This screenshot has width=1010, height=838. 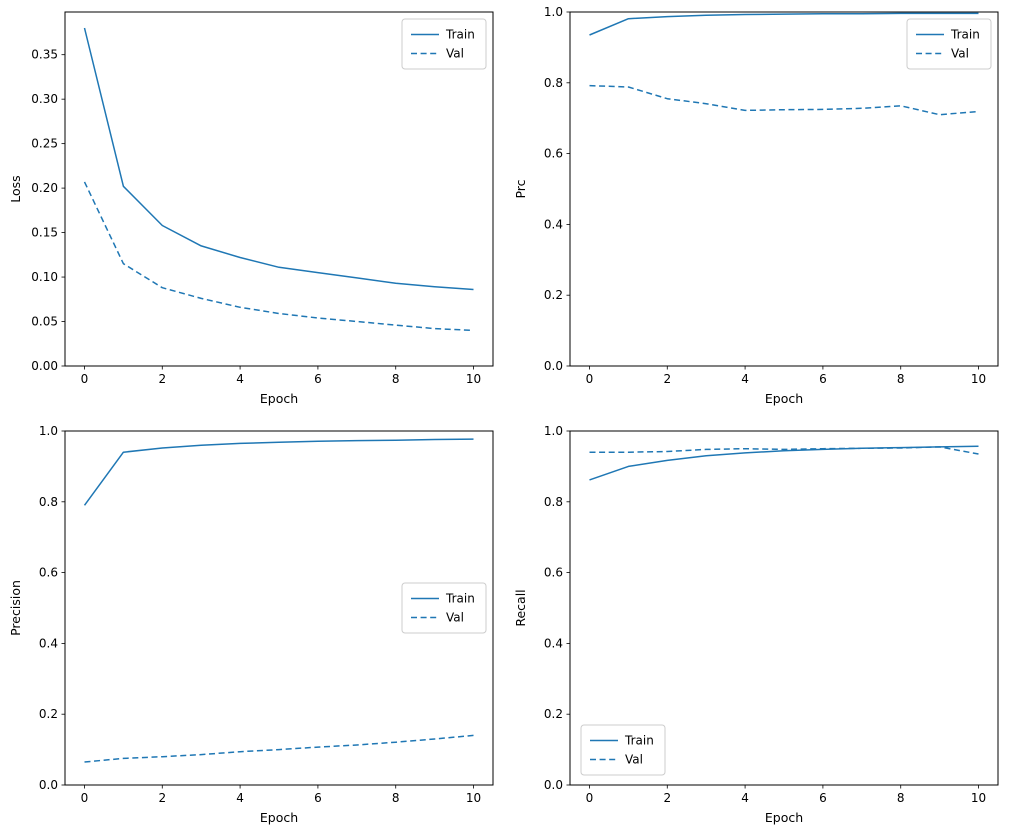 What do you see at coordinates (44, 99) in the screenshot?
I see `y-tick-label: 0.30` at bounding box center [44, 99].